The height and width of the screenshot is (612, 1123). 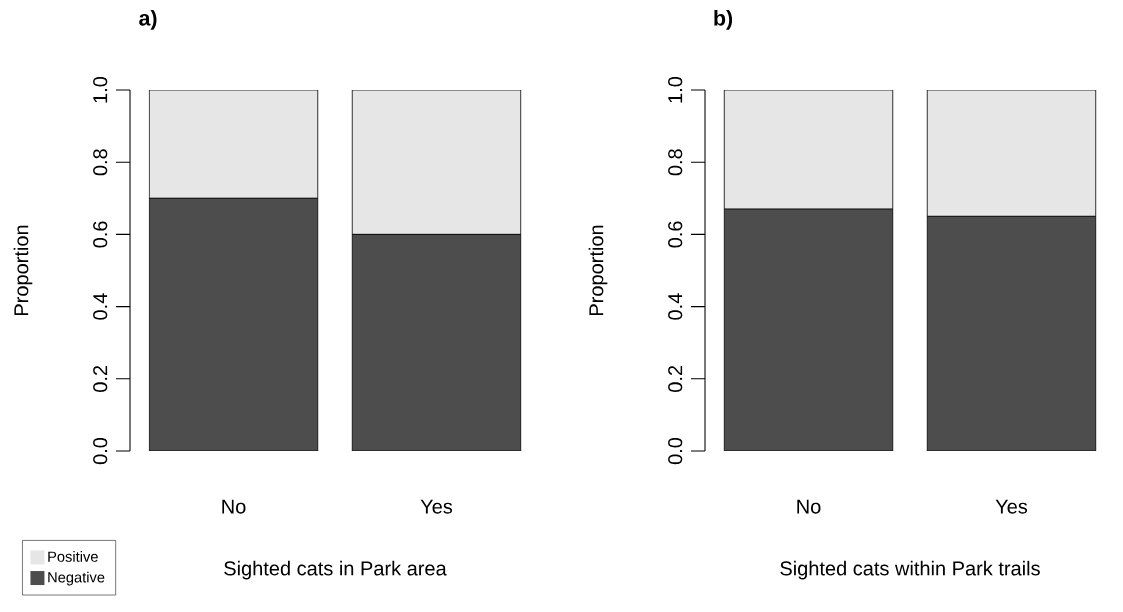 What do you see at coordinates (910, 570) in the screenshot?
I see `x-axis-title: Sighted cats within Park trails` at bounding box center [910, 570].